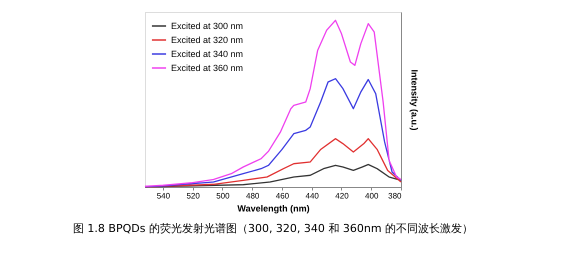 This screenshot has height=267, width=576. Describe the element at coordinates (273, 228) in the screenshot. I see `caption: 图 1.8 BPQDs 的荧光发射光谱图（300, 320, 340 和 360nm 的不同波长激发）` at that location.